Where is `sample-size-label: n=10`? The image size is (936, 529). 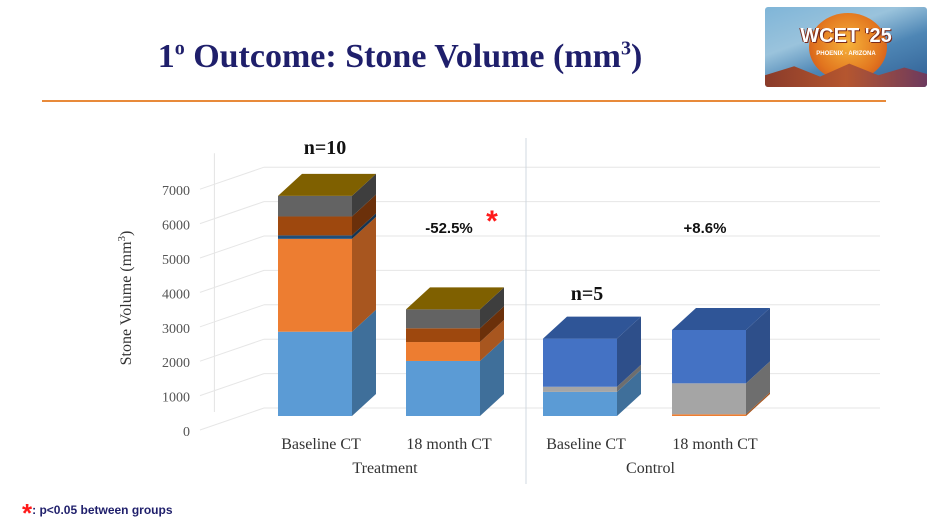
sample-size-label: n=10 is located at coordinates (325, 148).